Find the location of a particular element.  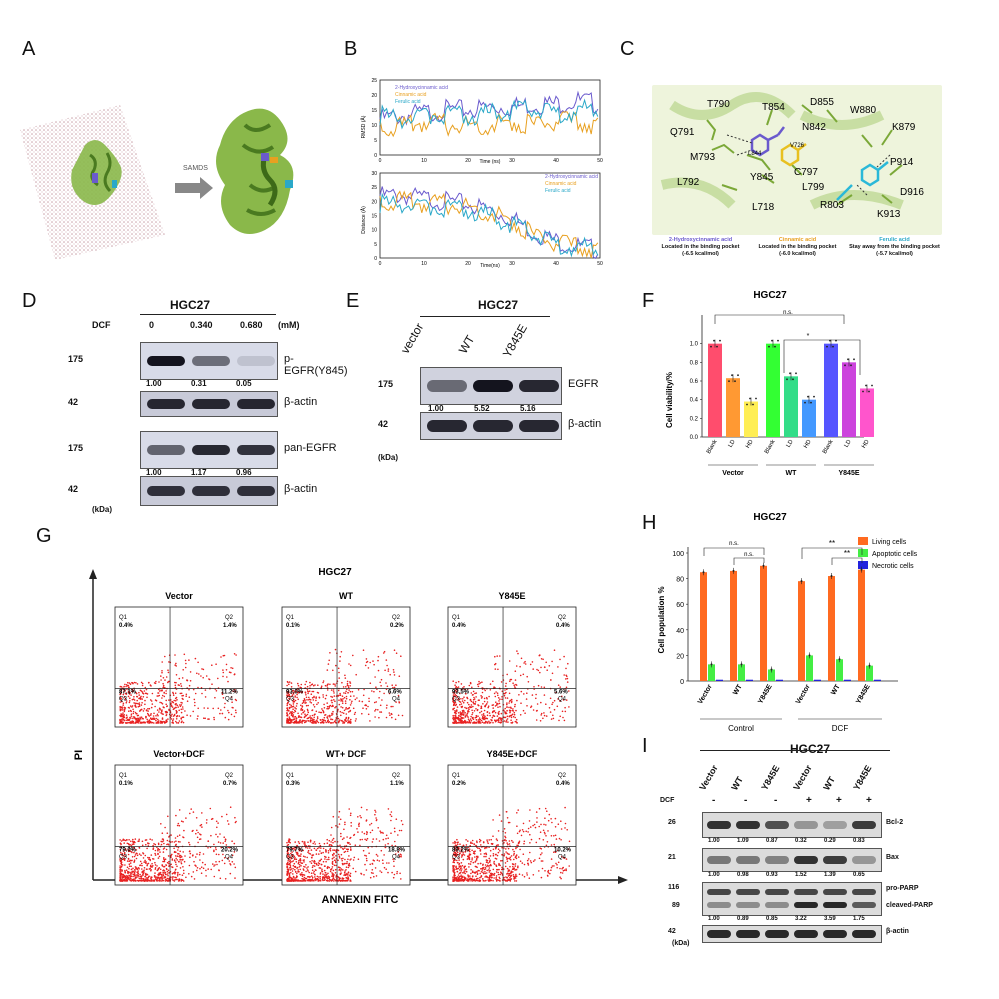

d-row-label-2: pan-EGFR is located at coordinates (310, 448).